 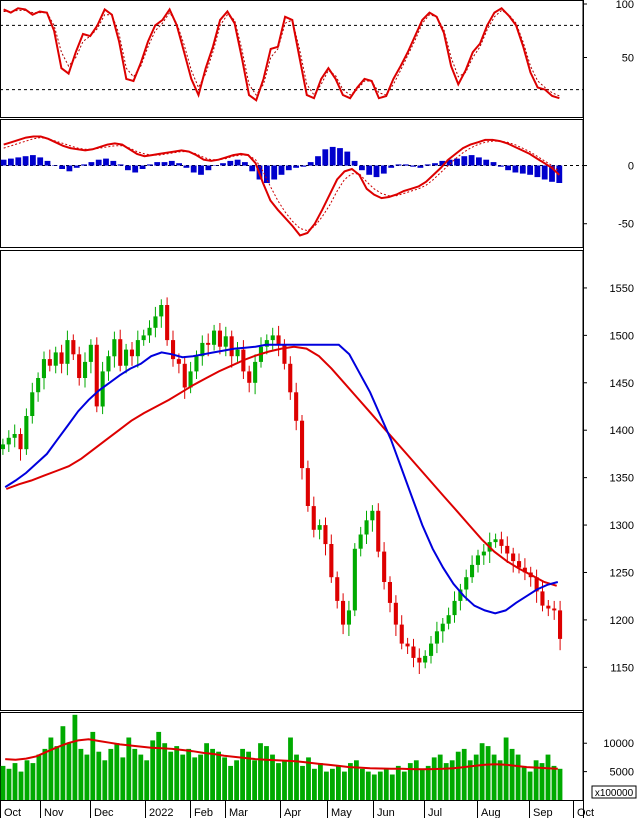 What do you see at coordinates (614, 793) in the screenshot?
I see `volume-unit-label: x100000` at bounding box center [614, 793].